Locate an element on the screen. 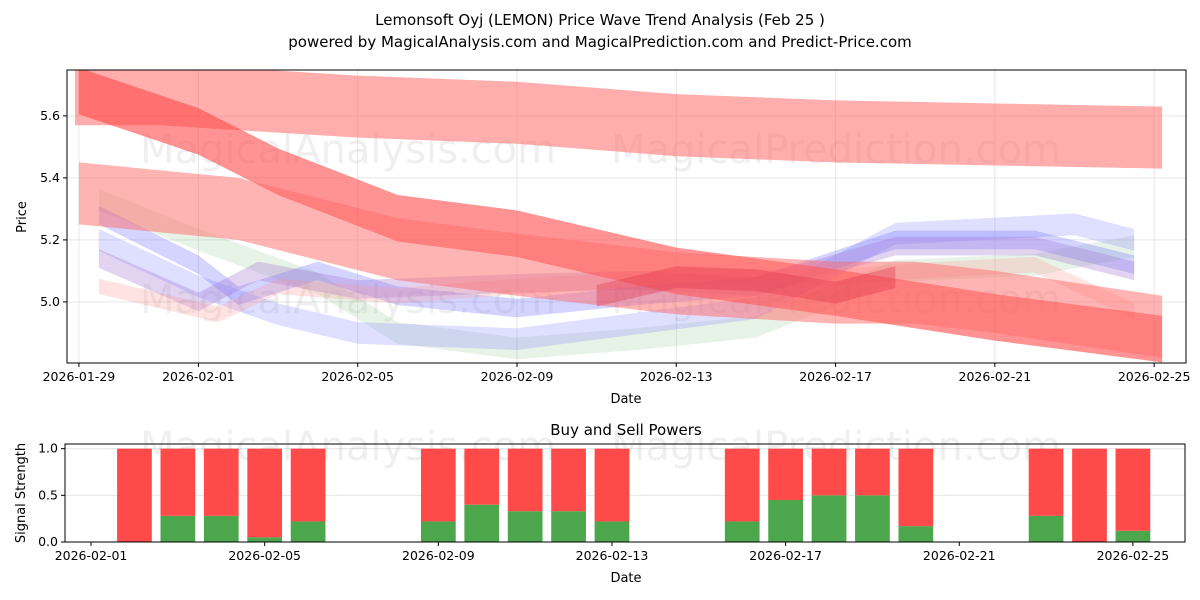 The image size is (1200, 600). y-tick-label: 5.4 is located at coordinates (50, 177).